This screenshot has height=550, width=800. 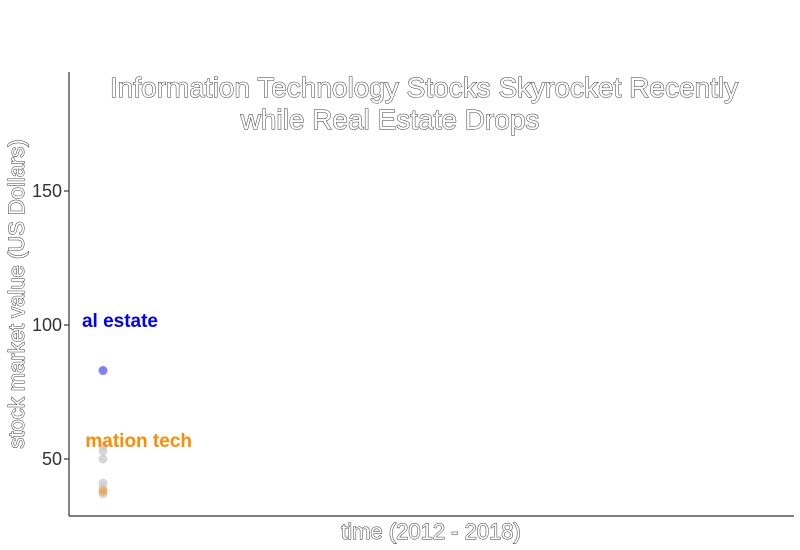 I want to click on x-axis-title: time (2012 - 2018), so click(x=431, y=531).